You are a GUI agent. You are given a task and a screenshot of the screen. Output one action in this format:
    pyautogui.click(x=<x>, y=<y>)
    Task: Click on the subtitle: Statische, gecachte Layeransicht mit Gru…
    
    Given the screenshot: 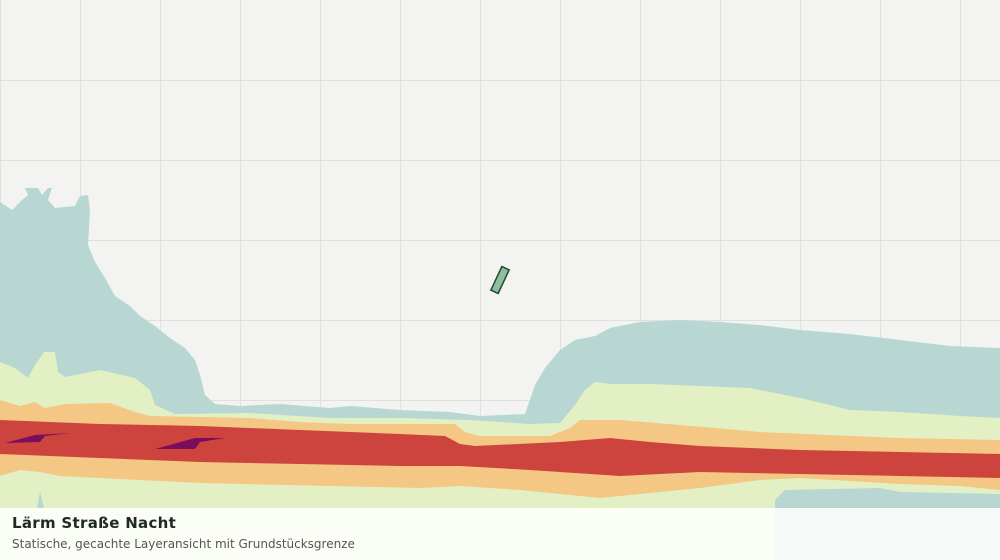 What is the action you would take?
    pyautogui.click(x=183, y=544)
    